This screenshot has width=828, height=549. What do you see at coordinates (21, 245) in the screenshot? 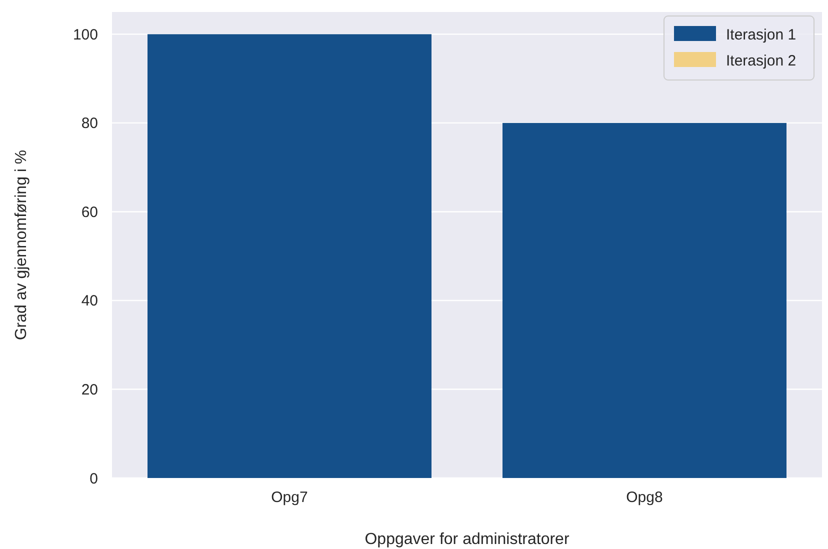
I see `y-axis-title: Grad av gjennomføring i %` at bounding box center [21, 245].